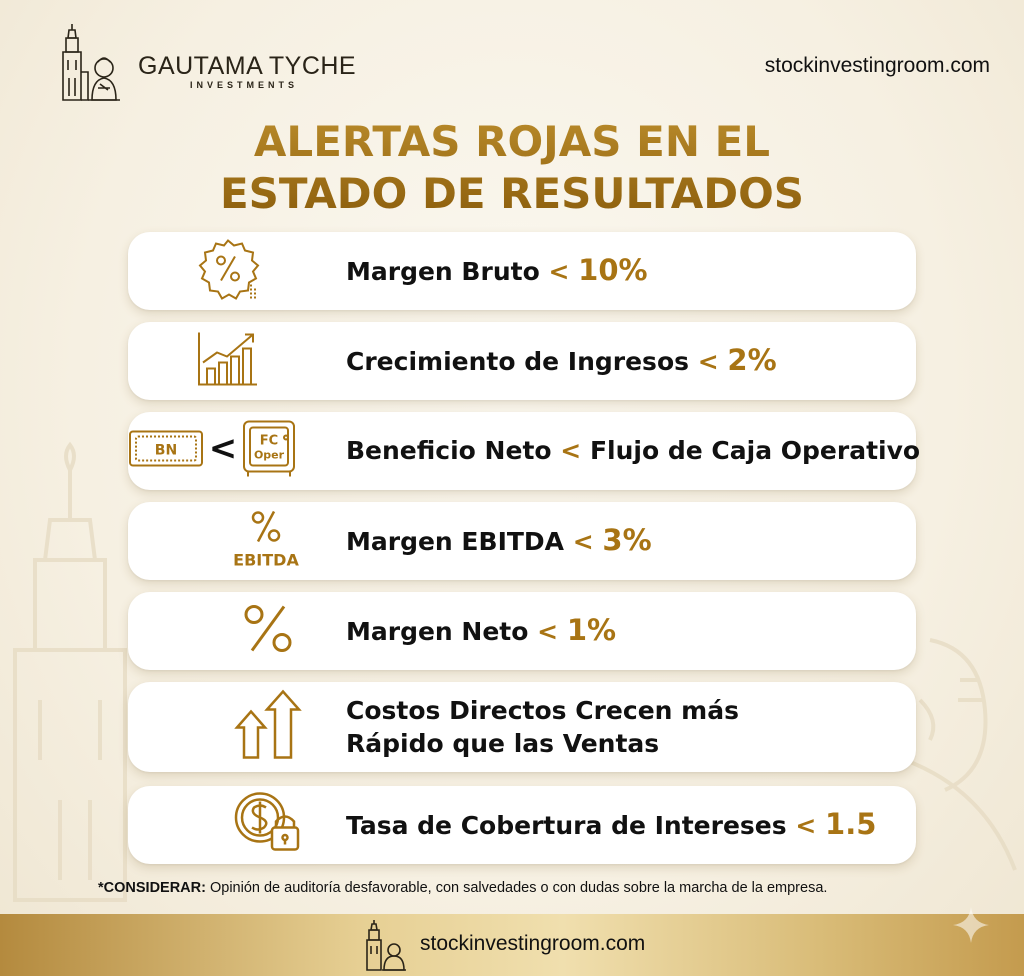  What do you see at coordinates (851, 824) in the screenshot?
I see `alert-value: 1.5` at bounding box center [851, 824].